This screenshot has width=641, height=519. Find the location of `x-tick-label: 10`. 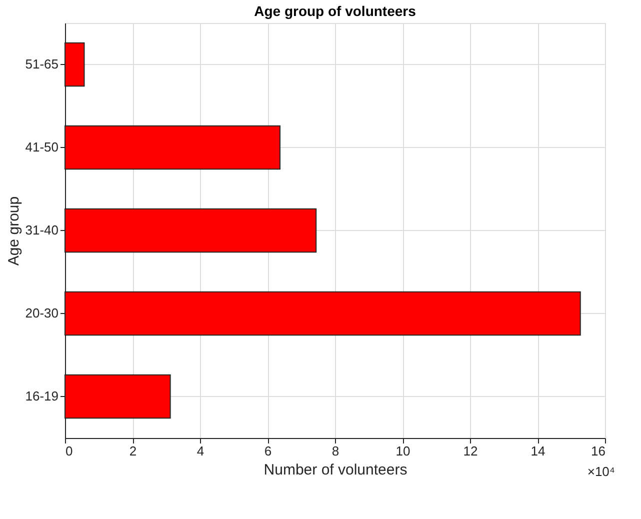

x-tick-label: 10 is located at coordinates (403, 451).